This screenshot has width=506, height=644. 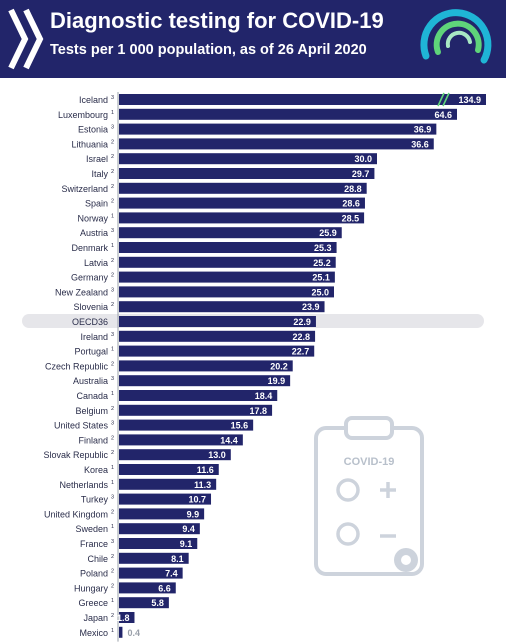 I want to click on category-label: Finland, so click(x=93, y=440).